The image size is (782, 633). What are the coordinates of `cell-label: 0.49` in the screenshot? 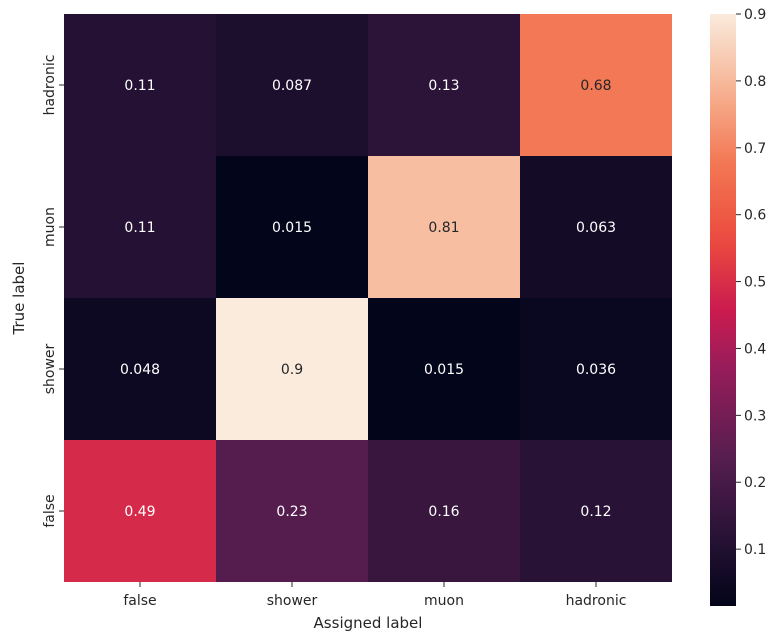 It's located at (139, 512).